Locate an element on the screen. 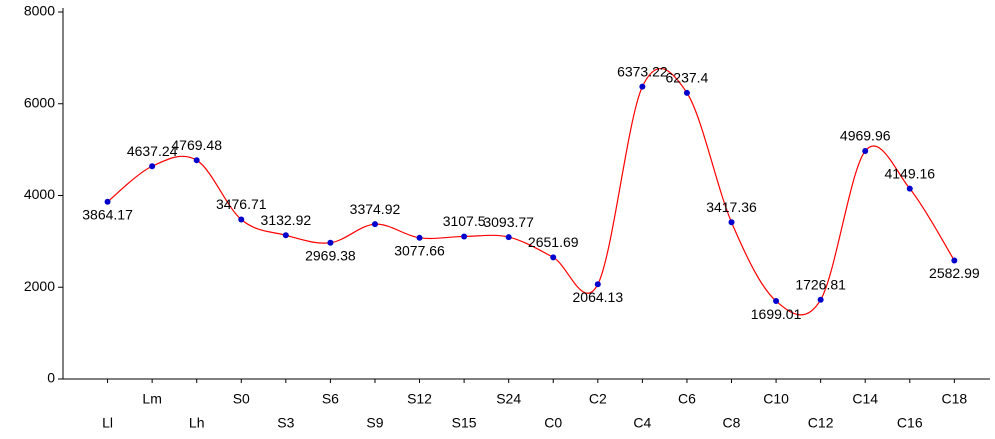 This screenshot has height=439, width=995. x-tick-label: S15 is located at coordinates (464, 423).